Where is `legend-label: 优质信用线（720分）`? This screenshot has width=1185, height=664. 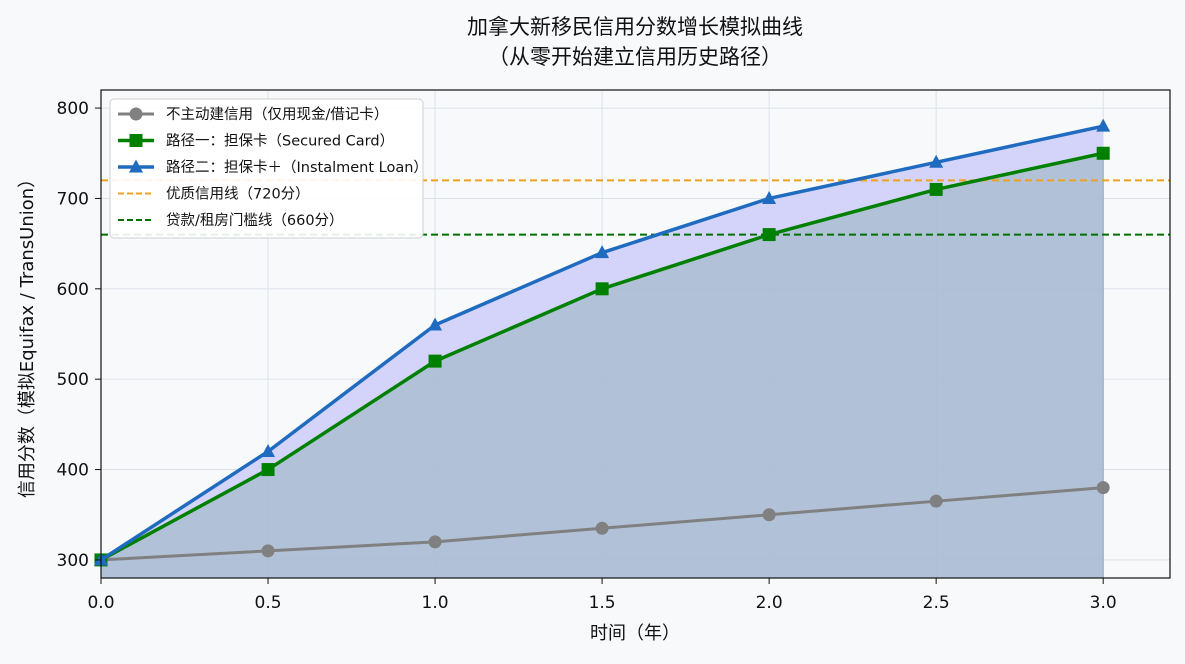
legend-label: 优质信用线（720分） is located at coordinates (238, 194).